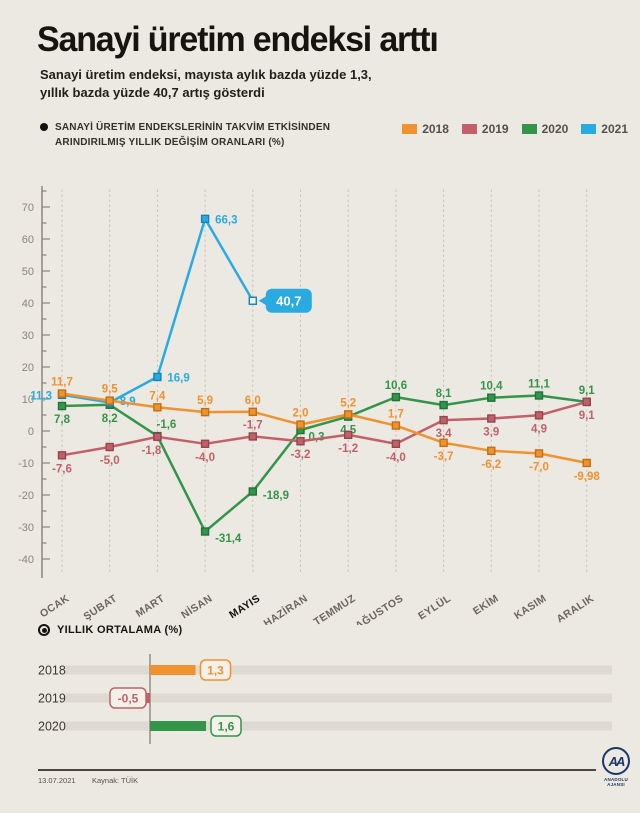 The width and height of the screenshot is (640, 813). Describe the element at coordinates (157, 396) in the screenshot. I see `value-label: 7,4` at that location.